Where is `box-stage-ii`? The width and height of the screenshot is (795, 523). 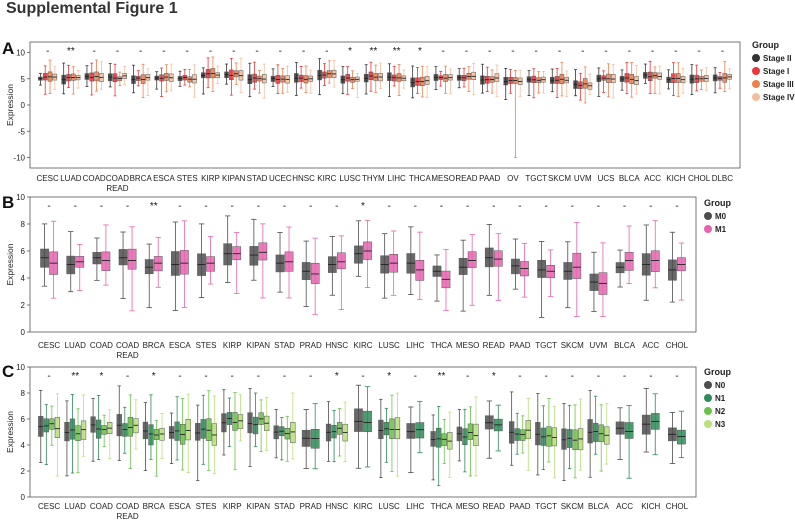
box-stage-ii is located at coordinates (319, 75).